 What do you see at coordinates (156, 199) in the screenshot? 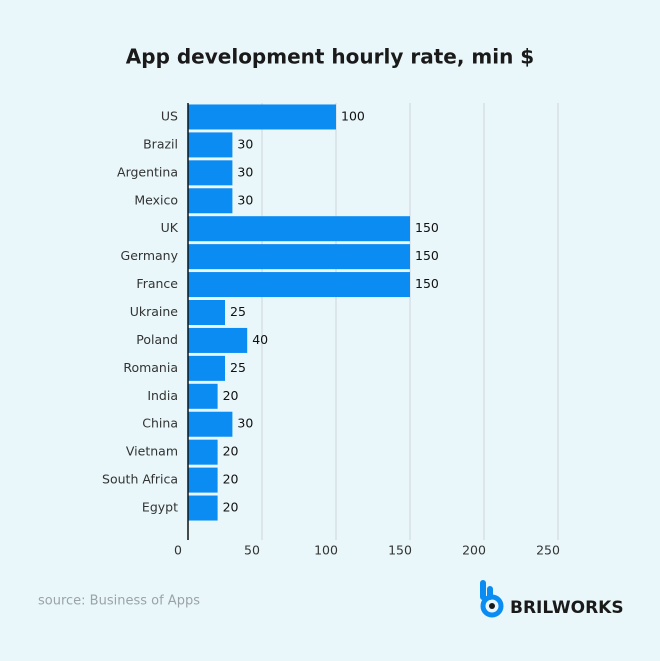
I see `y-tick-label: Mexico` at bounding box center [156, 199].